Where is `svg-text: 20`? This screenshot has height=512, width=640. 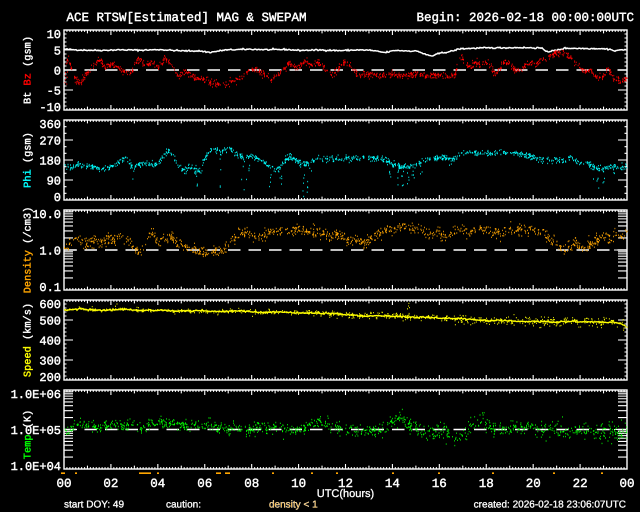
svg-text: 20 is located at coordinates (533, 484).